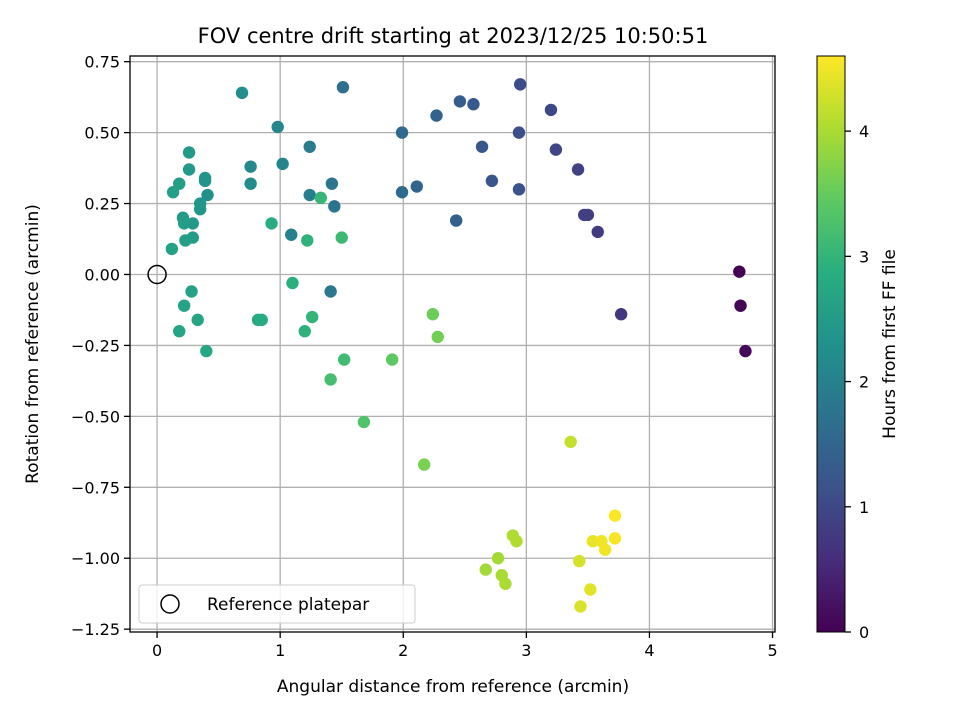 This screenshot has height=720, width=960. I want to click on x-axis-ticks: 0 1 2 3 4 5, so click(465, 646).